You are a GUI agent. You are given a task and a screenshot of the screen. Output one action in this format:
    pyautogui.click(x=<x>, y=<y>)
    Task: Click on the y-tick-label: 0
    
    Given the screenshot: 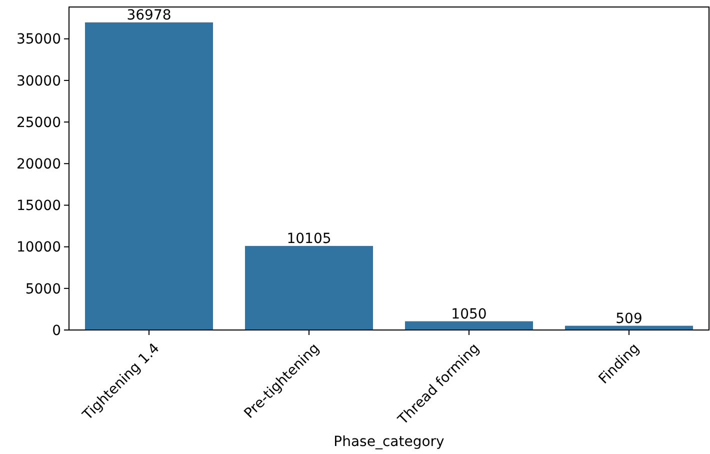 What is the action you would take?
    pyautogui.click(x=56, y=330)
    